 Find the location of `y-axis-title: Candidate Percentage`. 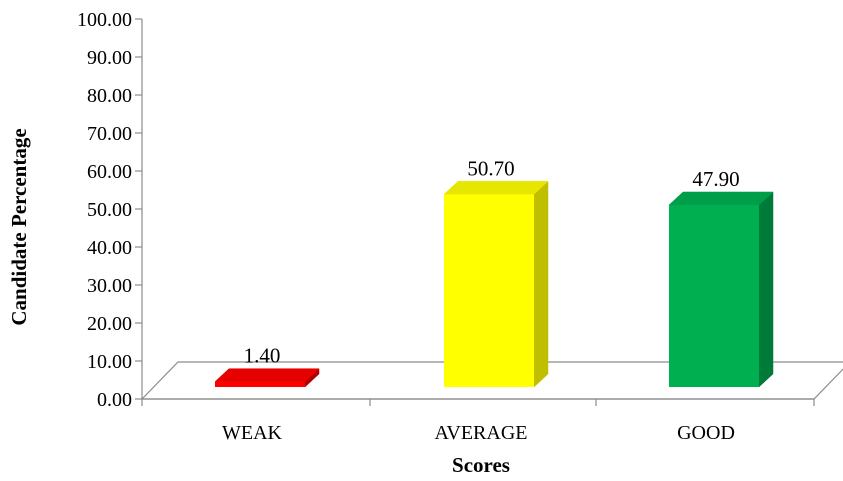

y-axis-title: Candidate Percentage is located at coordinates (19, 226).